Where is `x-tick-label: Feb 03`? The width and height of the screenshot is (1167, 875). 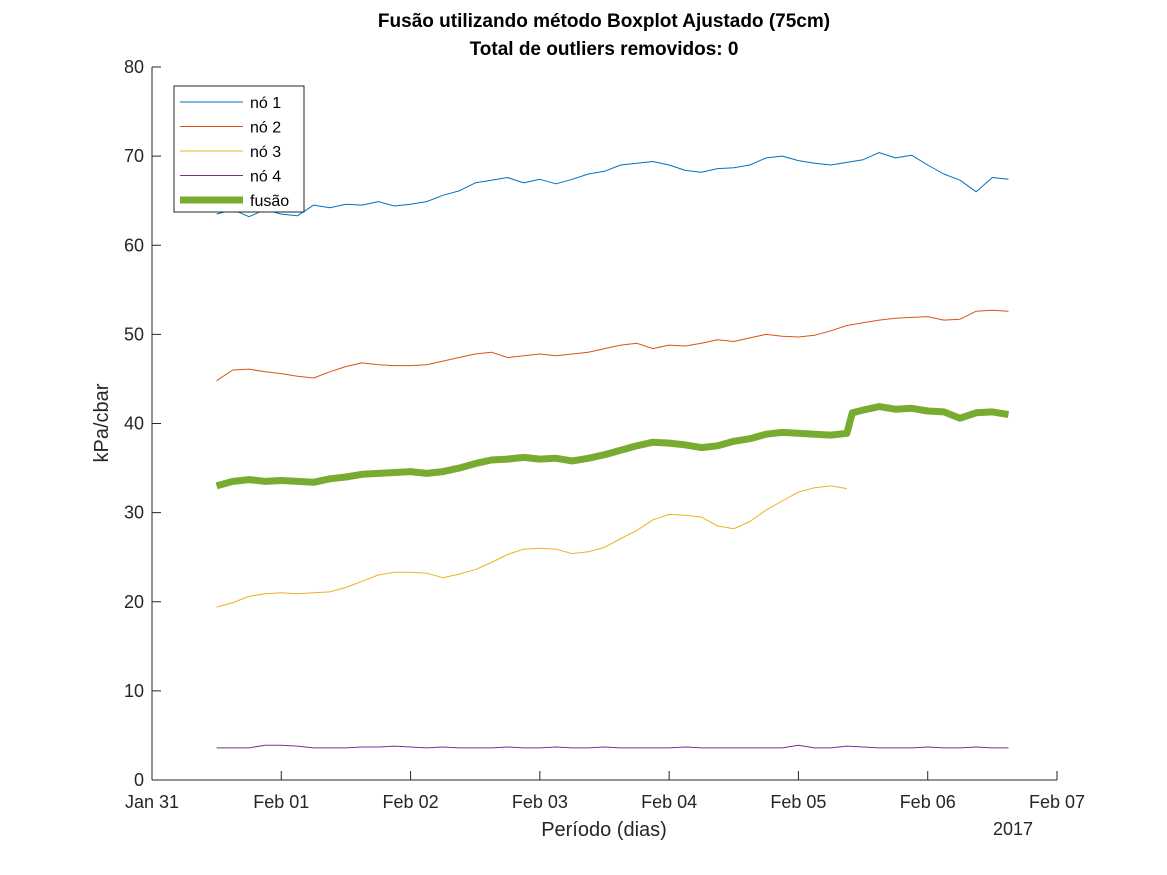 x-tick-label: Feb 03 is located at coordinates (540, 802).